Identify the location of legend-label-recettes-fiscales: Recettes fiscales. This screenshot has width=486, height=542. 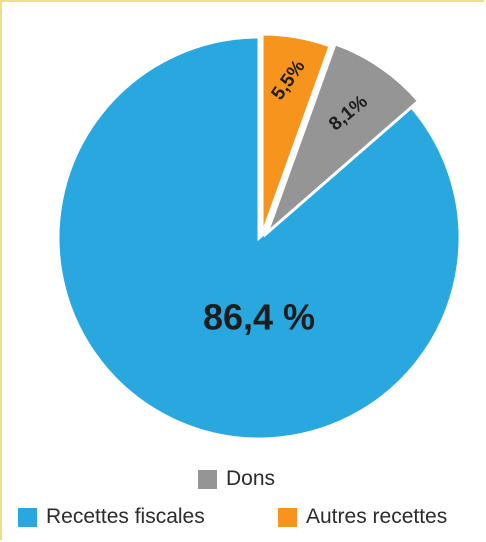
(125, 516).